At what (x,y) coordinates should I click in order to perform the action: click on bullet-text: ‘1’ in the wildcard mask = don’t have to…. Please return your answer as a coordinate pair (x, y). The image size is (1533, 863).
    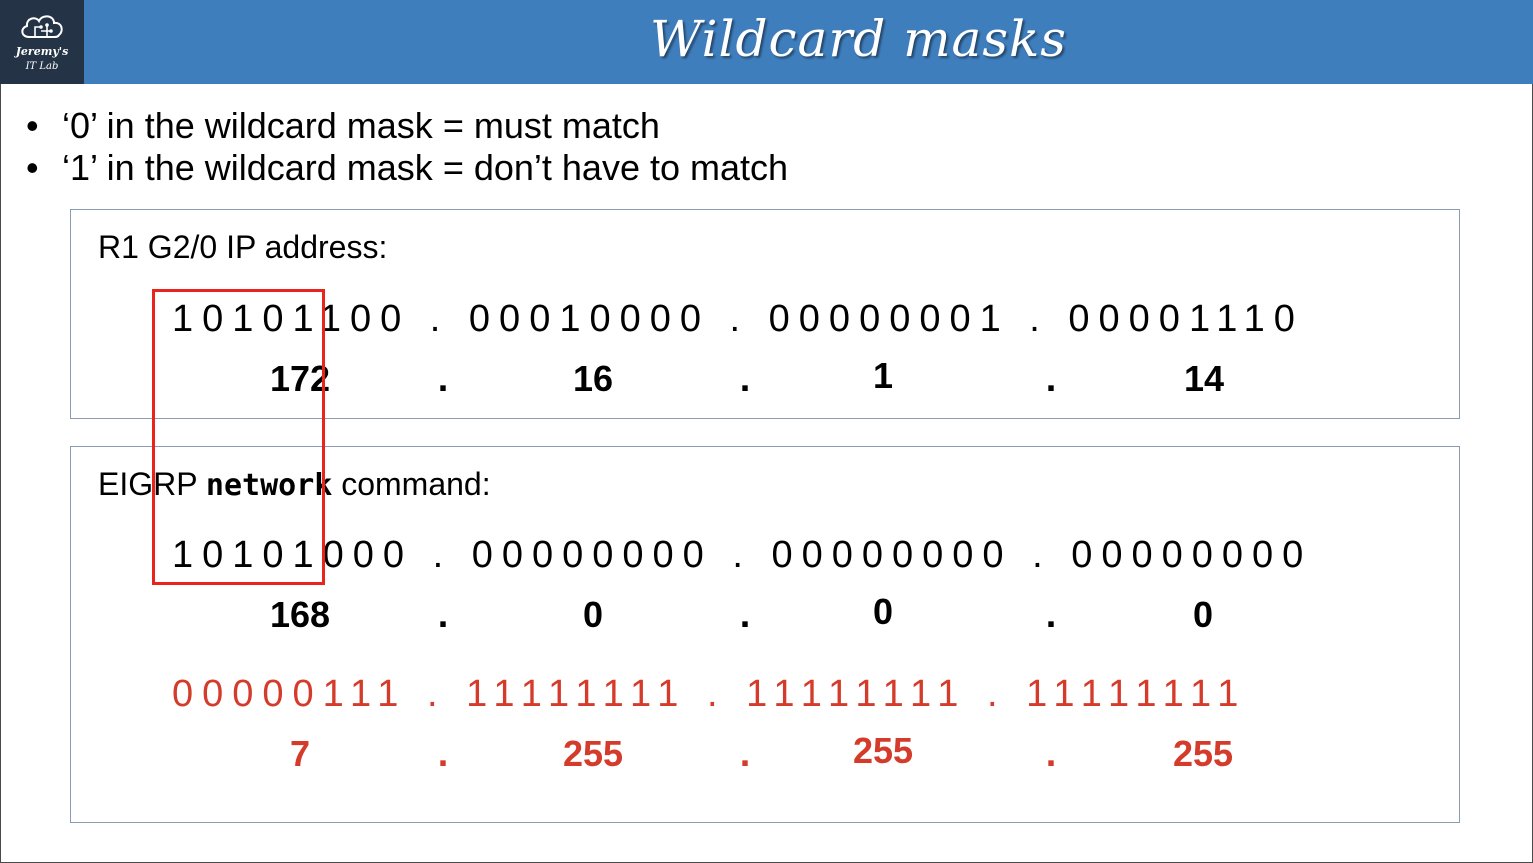
    Looking at the image, I should click on (425, 167).